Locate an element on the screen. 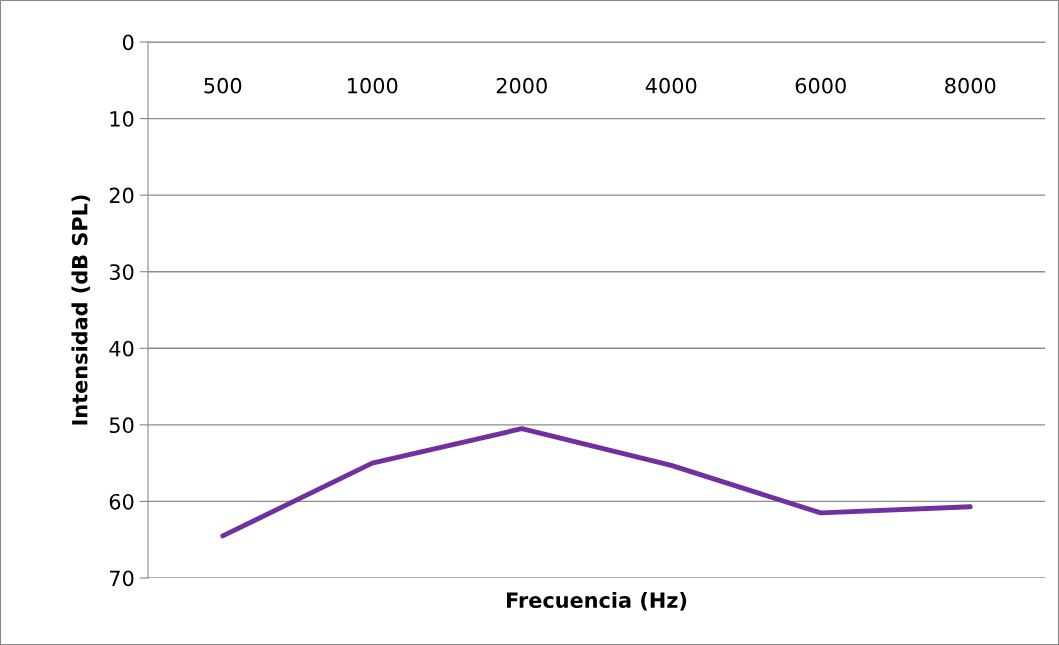 The height and width of the screenshot is (645, 1059). x-tick-label: 6000 is located at coordinates (820, 85).